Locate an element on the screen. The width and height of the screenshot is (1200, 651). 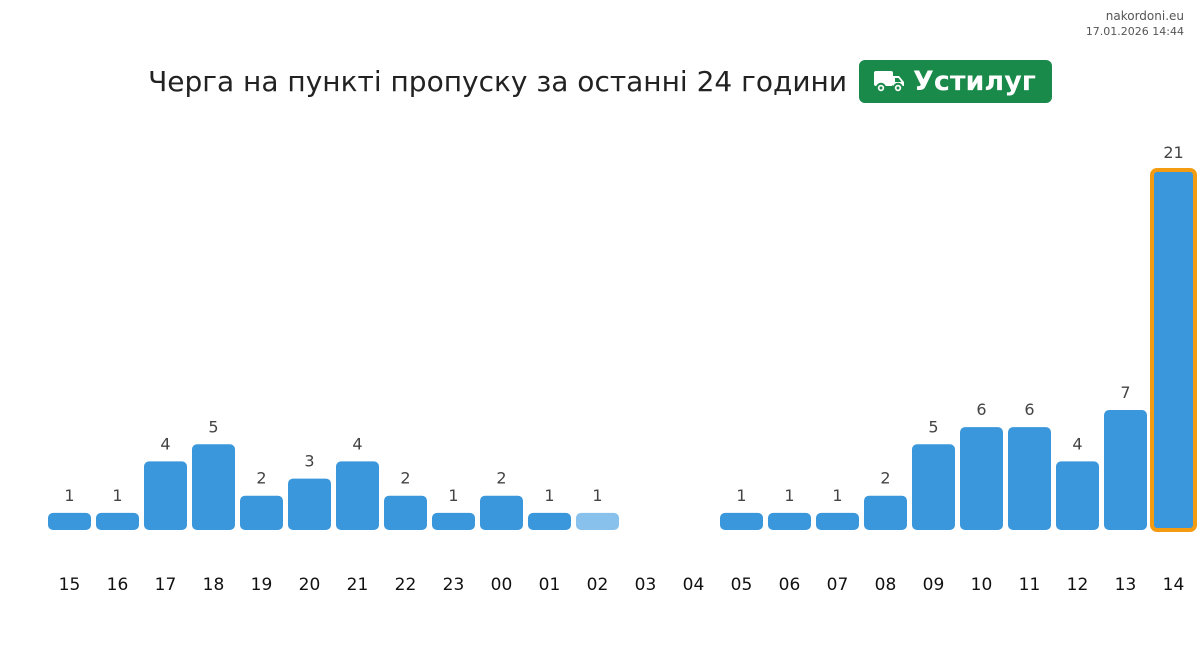
watermark: nakordoni.eu 17.01.2026 14:44 is located at coordinates (1135, 24).